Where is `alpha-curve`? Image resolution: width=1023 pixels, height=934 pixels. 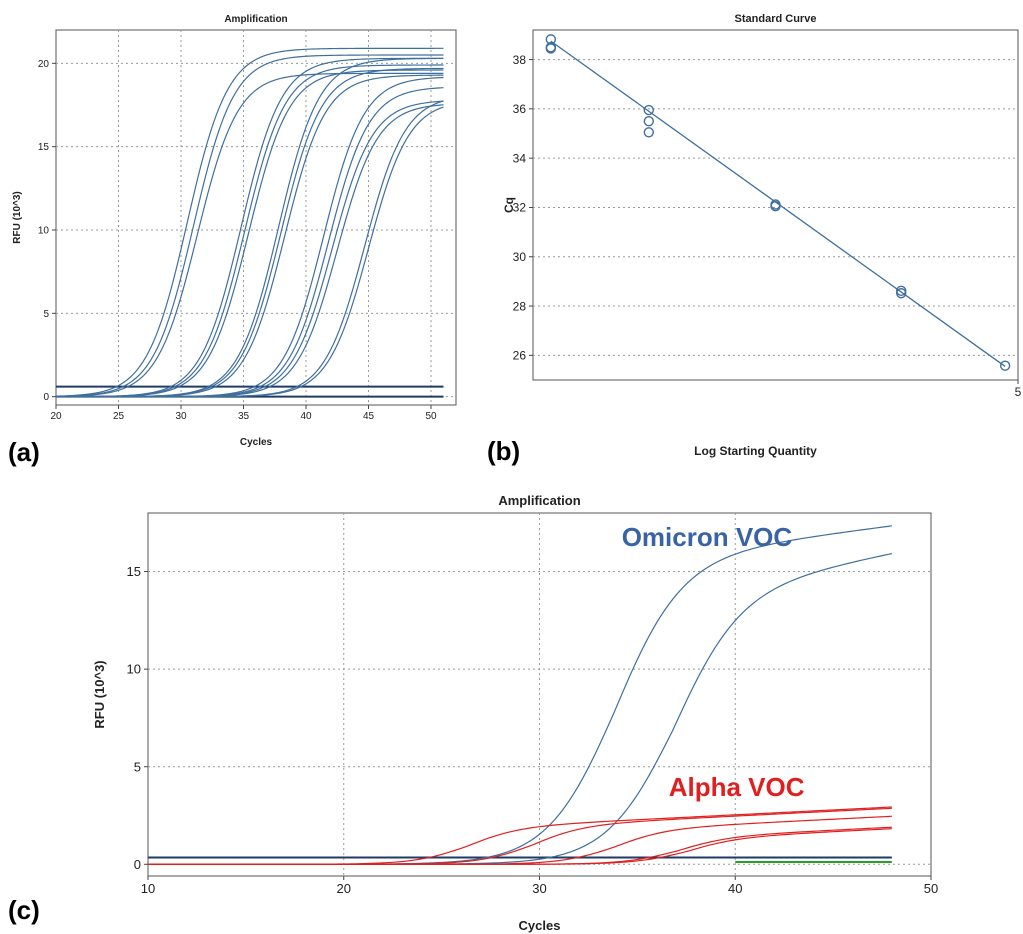
alpha-curve is located at coordinates (520, 846).